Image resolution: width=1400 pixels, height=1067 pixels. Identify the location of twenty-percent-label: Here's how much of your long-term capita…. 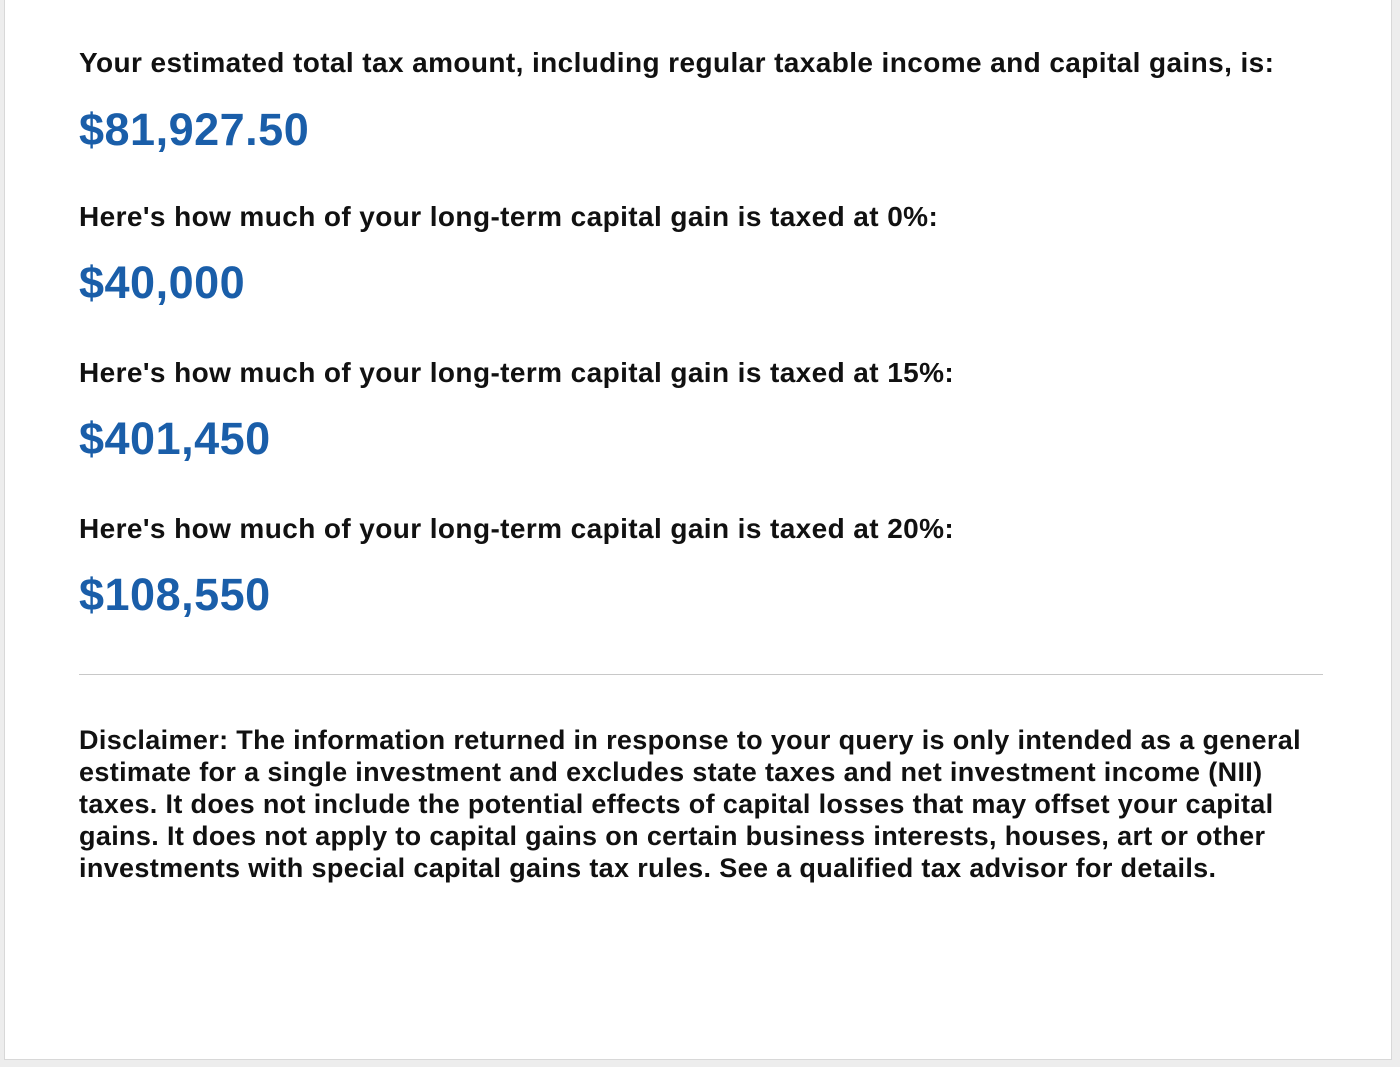
(517, 528).